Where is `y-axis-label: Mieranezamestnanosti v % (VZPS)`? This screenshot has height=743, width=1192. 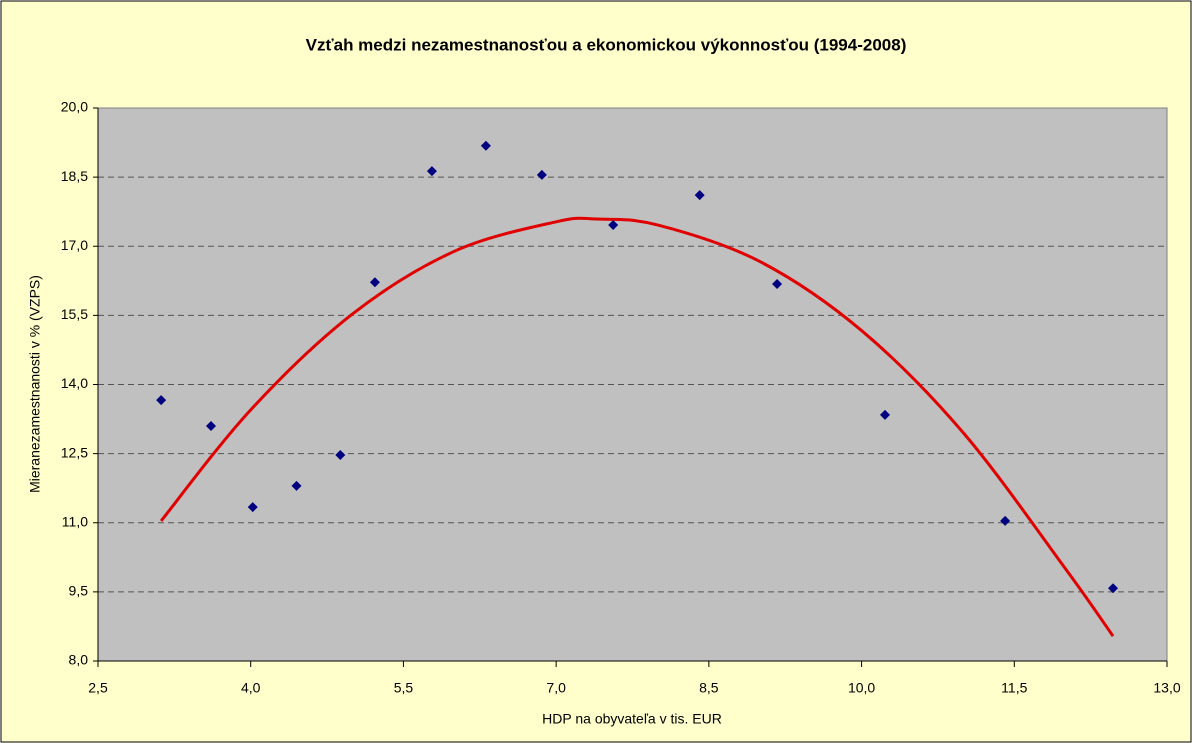
y-axis-label: Mieranezamestnanosti v % (VZPS) is located at coordinates (35, 384).